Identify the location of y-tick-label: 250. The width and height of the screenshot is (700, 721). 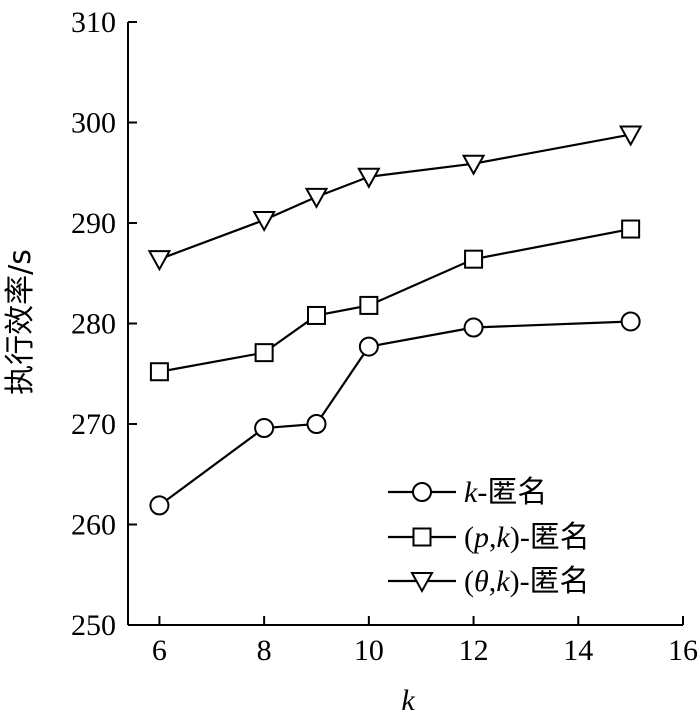
(93, 625).